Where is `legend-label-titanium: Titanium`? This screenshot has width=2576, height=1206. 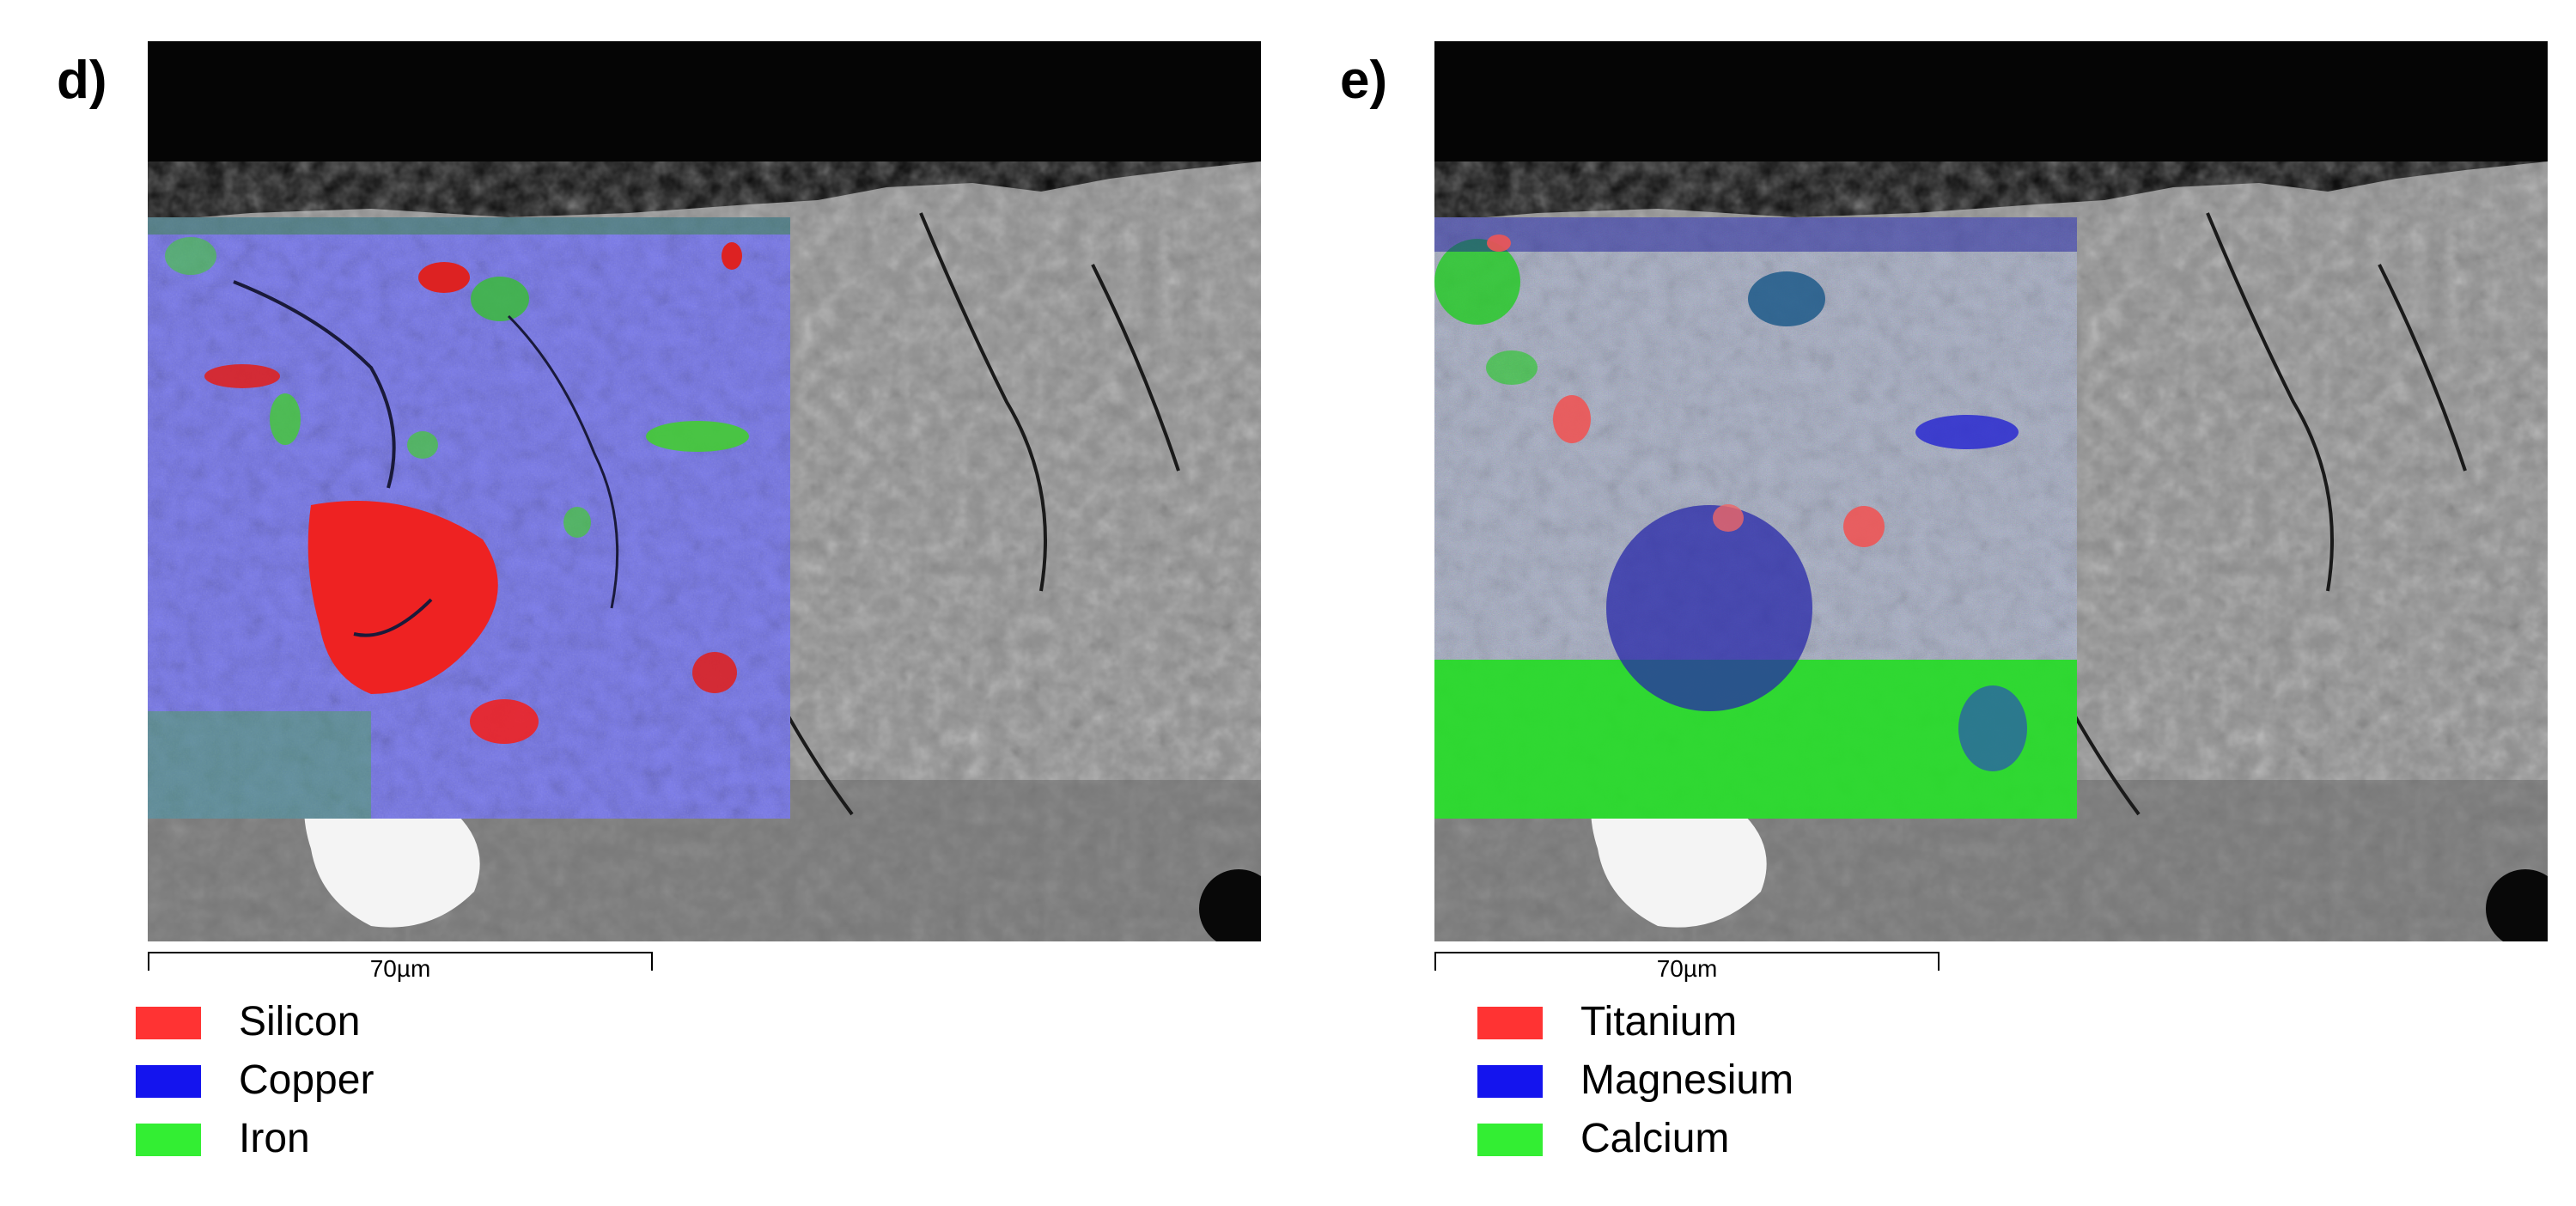
legend-label-titanium: Titanium is located at coordinates (1659, 1022).